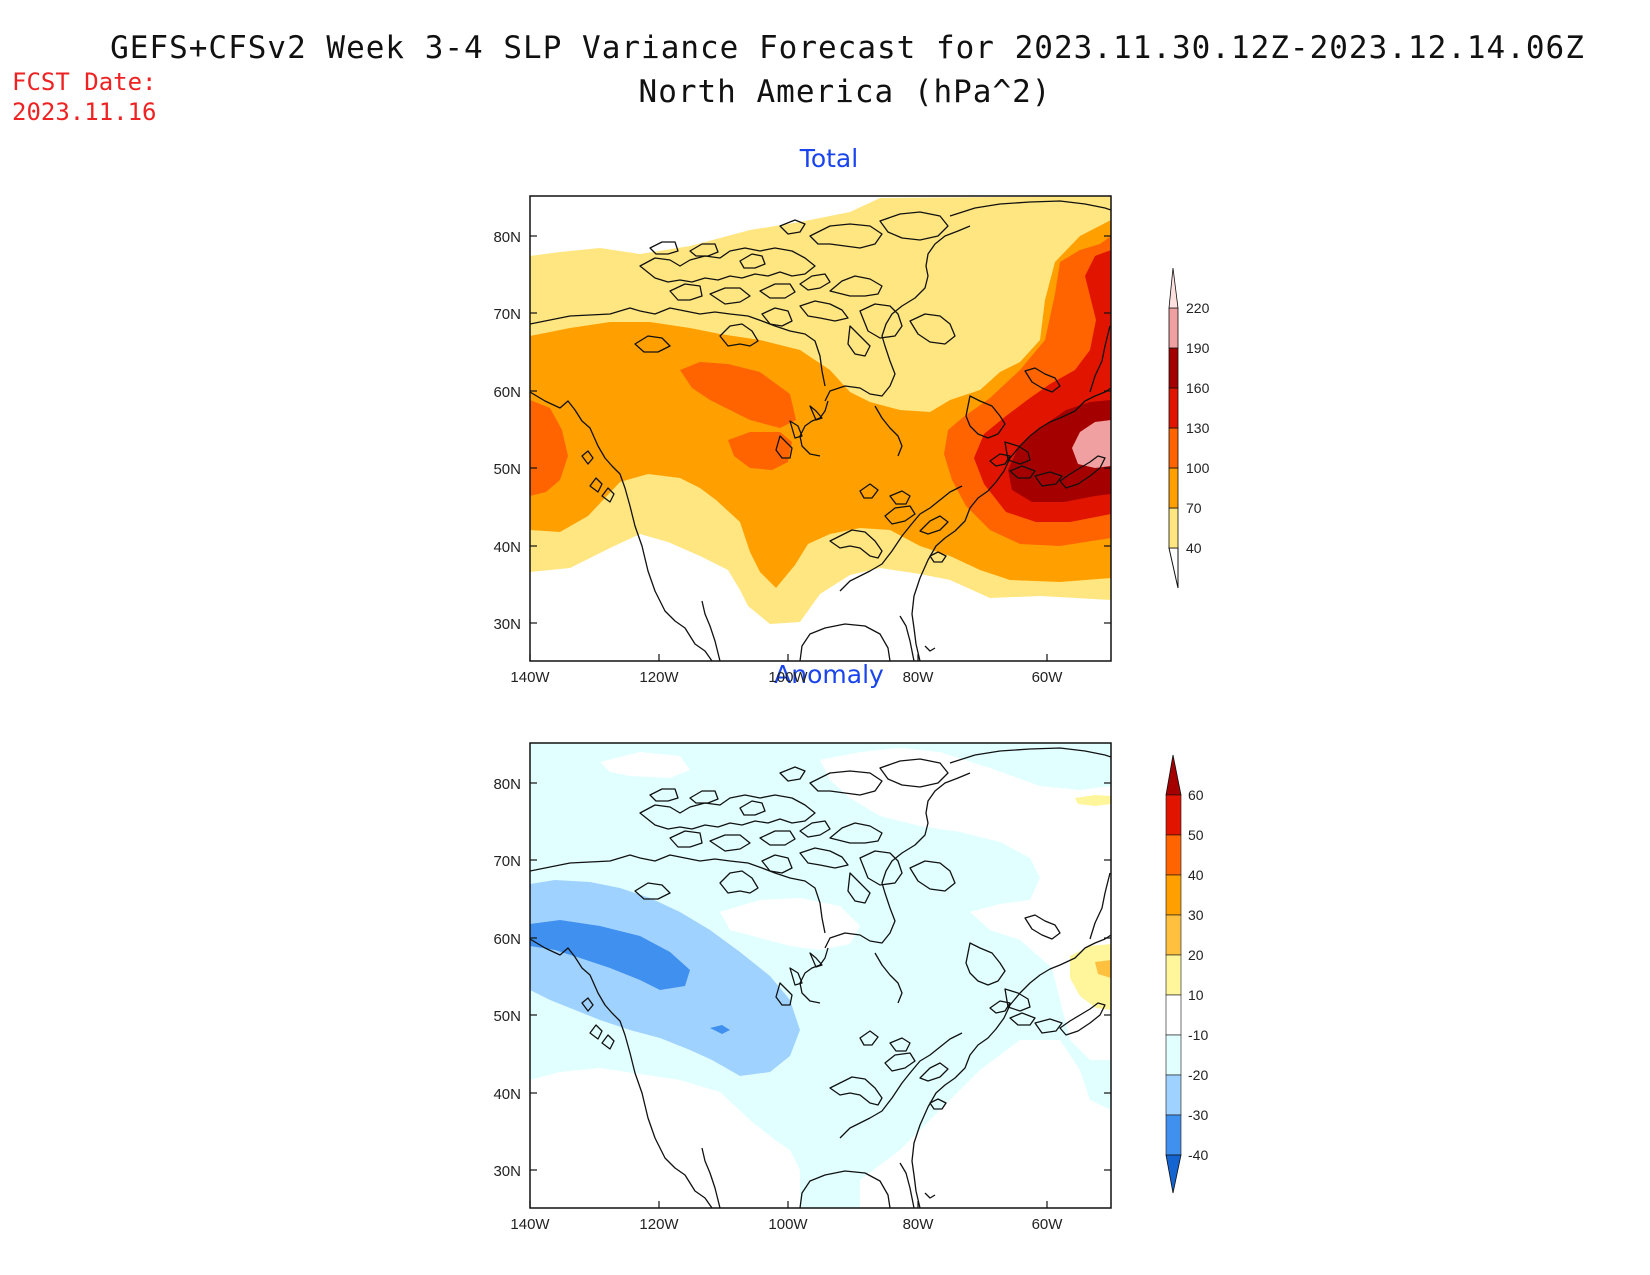  What do you see at coordinates (1196, 955) in the screenshot?
I see `anomaly-cb-label-20: 20` at bounding box center [1196, 955].